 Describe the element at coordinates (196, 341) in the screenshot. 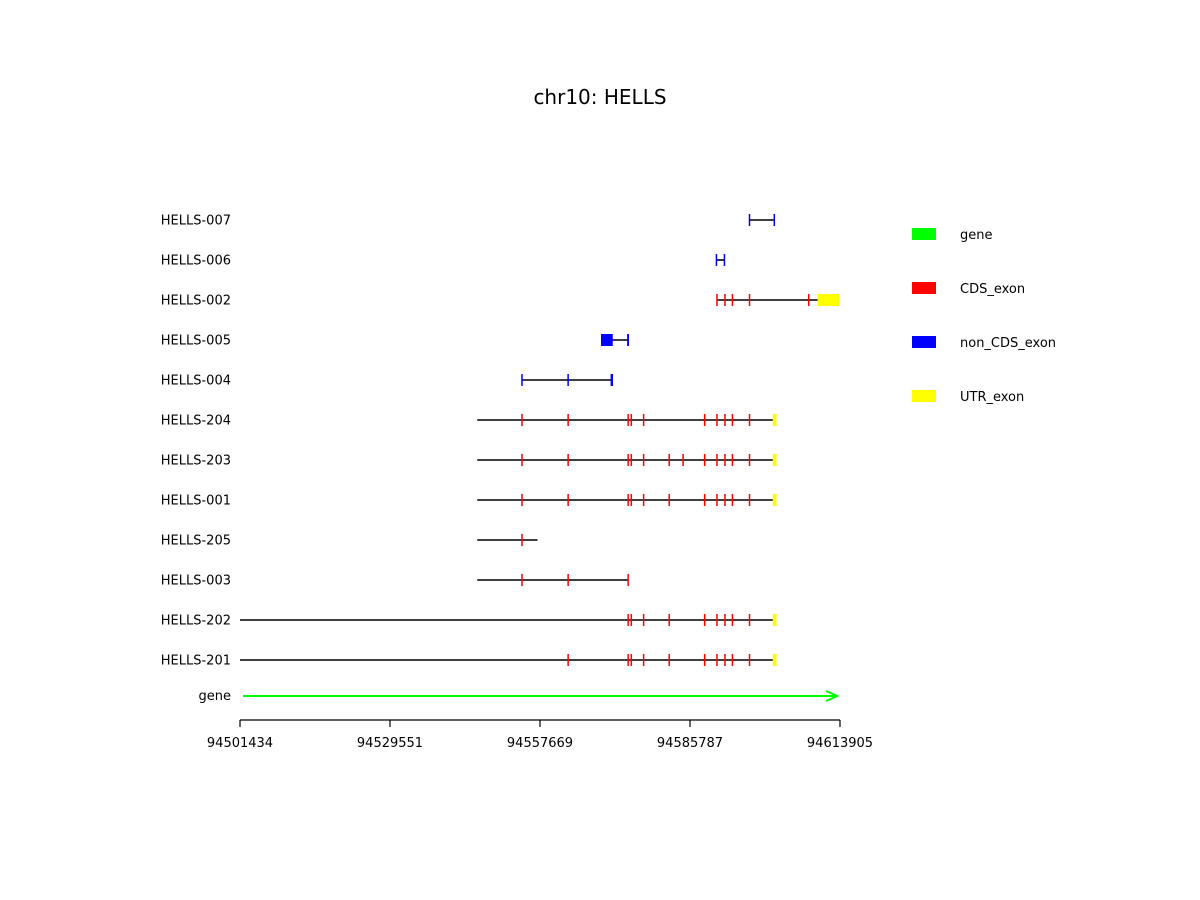

I see `transcript-label: HELLS-005` at that location.